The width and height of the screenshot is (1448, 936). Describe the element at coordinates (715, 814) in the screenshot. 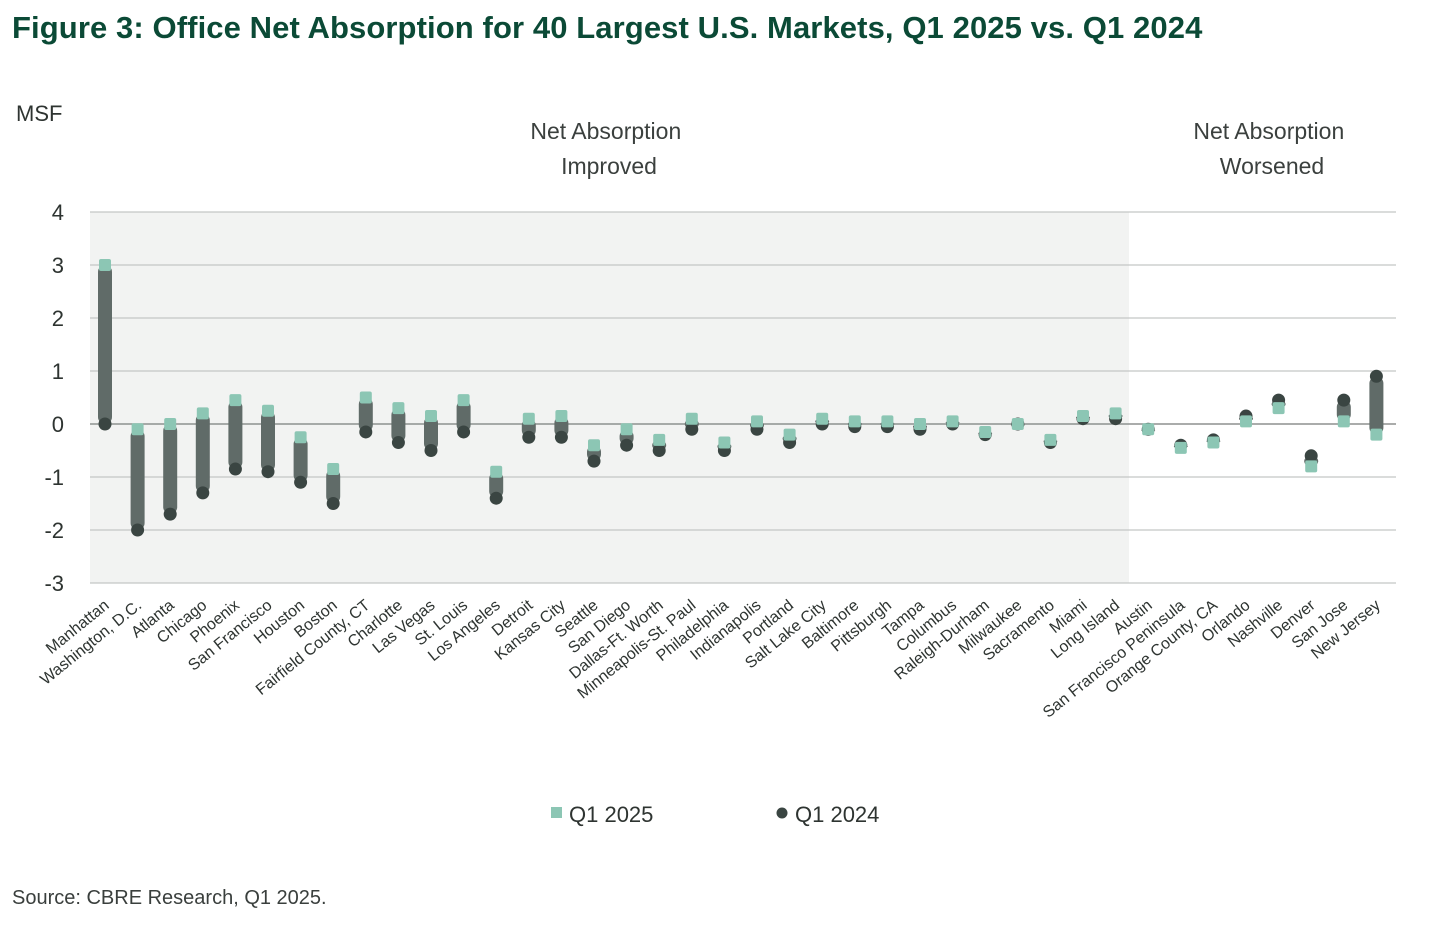

I see `legend: Q1 2025 Q1 2024` at that location.